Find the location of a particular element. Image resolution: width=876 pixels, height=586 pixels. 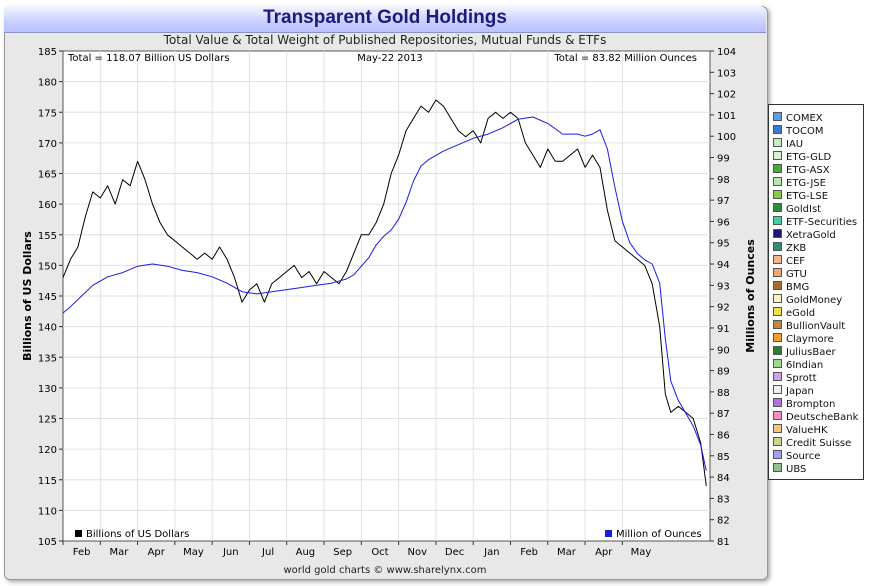

x-tick-label: Feb is located at coordinates (529, 552).